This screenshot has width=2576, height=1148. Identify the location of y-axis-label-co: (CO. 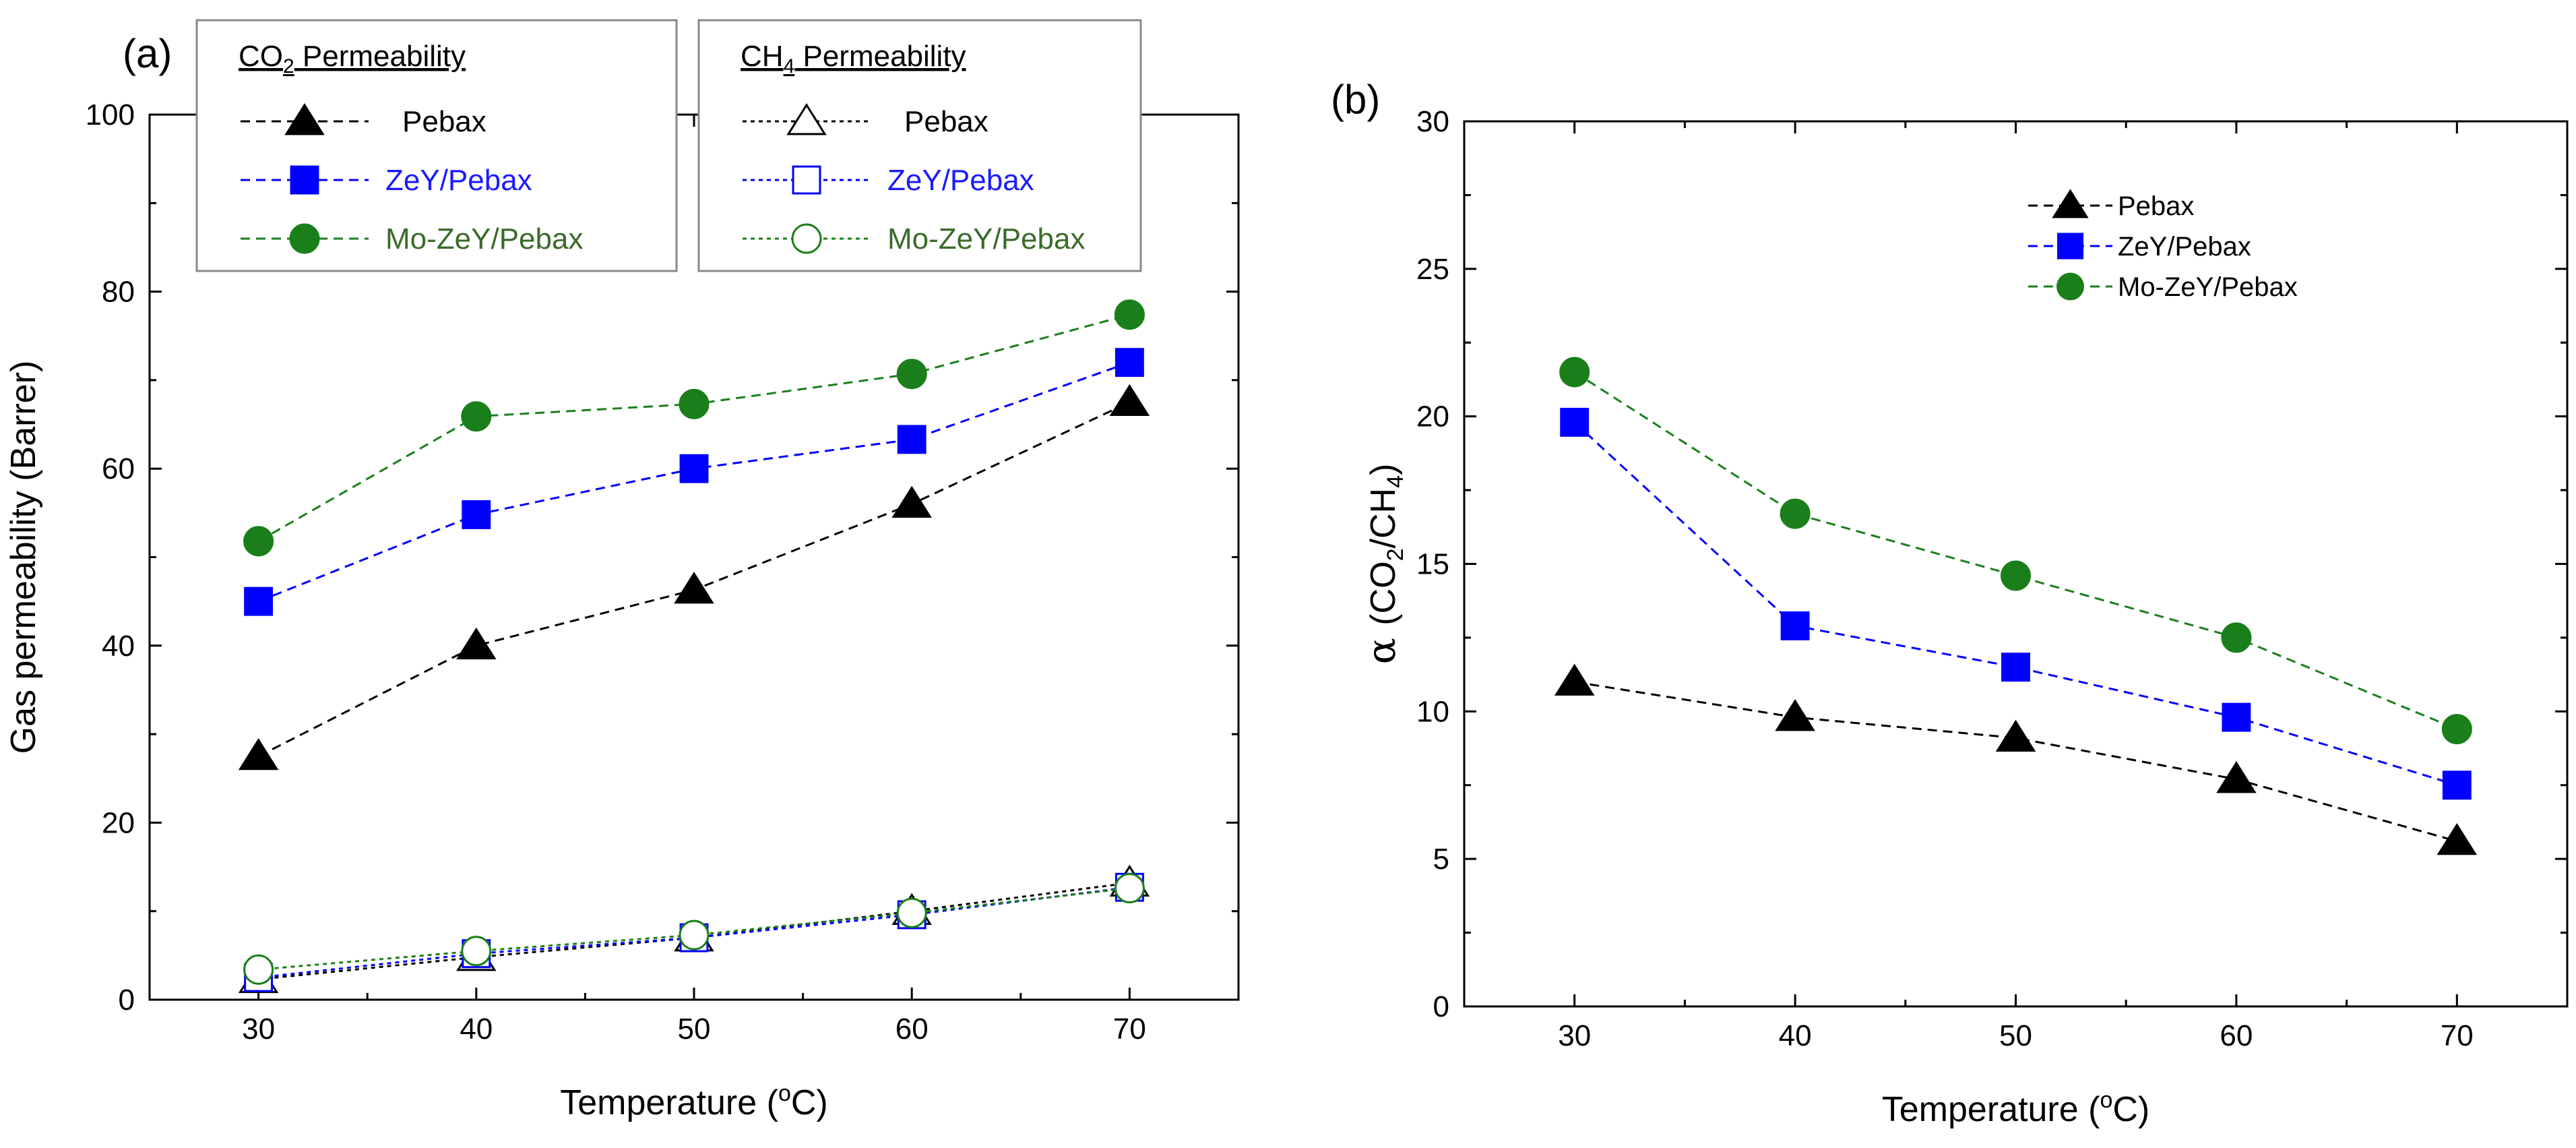
(1383, 593).